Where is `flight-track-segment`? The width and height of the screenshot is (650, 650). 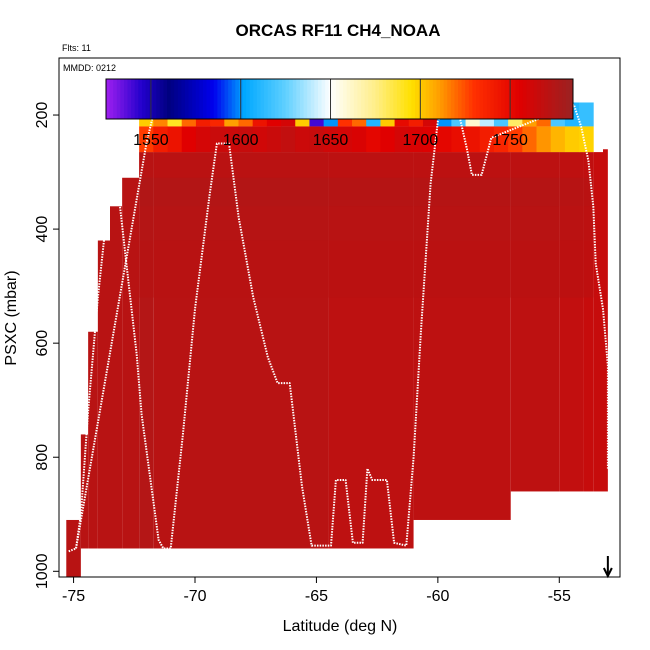 flight-track-segment is located at coordinates (116, 325).